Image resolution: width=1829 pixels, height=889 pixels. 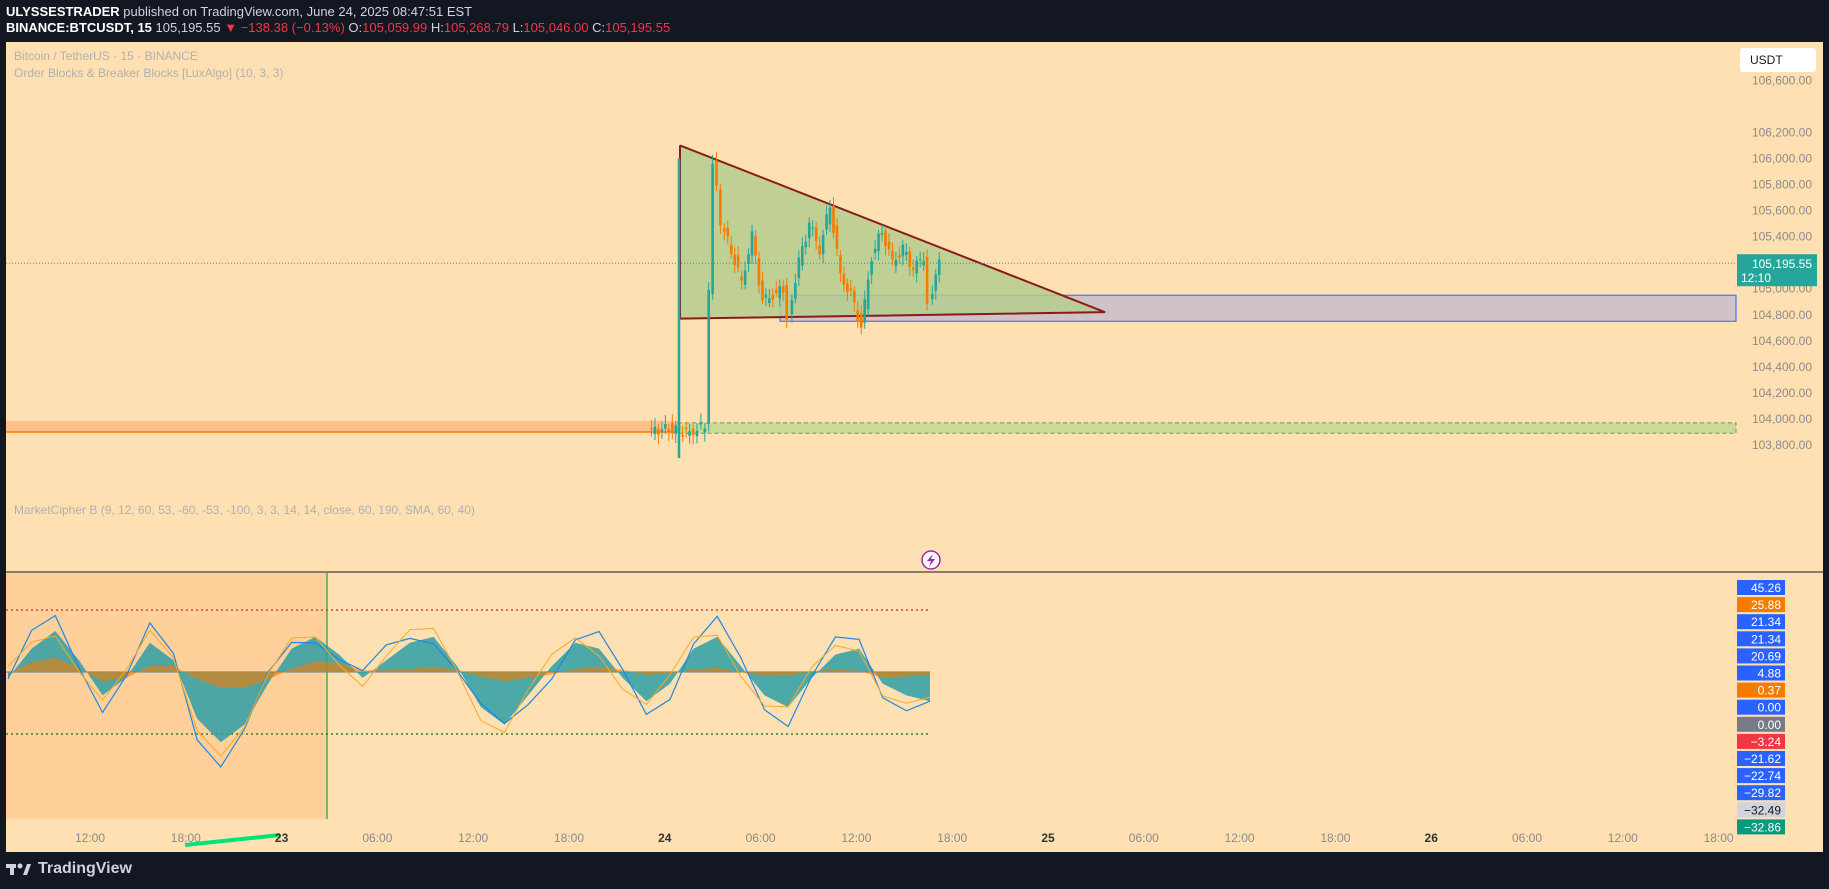 I want to click on high-label: H:, so click(x=437, y=27).